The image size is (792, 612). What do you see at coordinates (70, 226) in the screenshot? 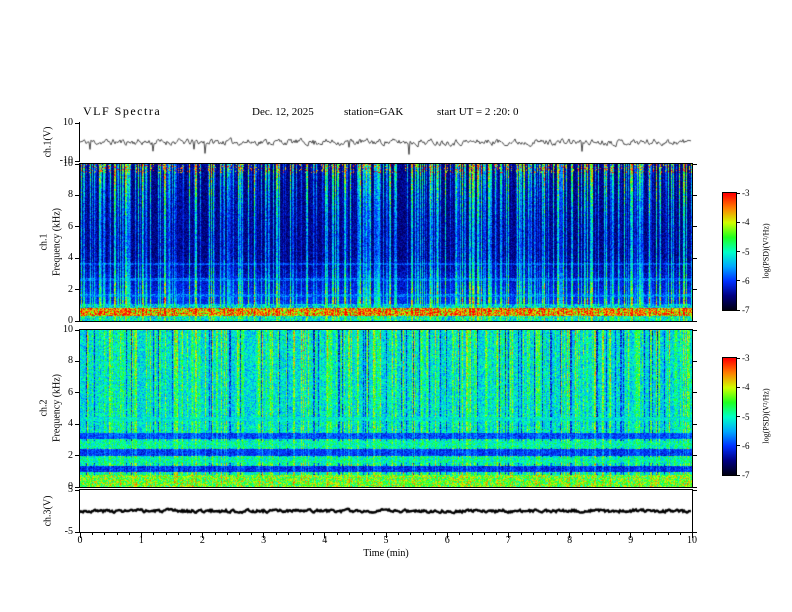
I see `y-tick-label: 6` at bounding box center [70, 226].